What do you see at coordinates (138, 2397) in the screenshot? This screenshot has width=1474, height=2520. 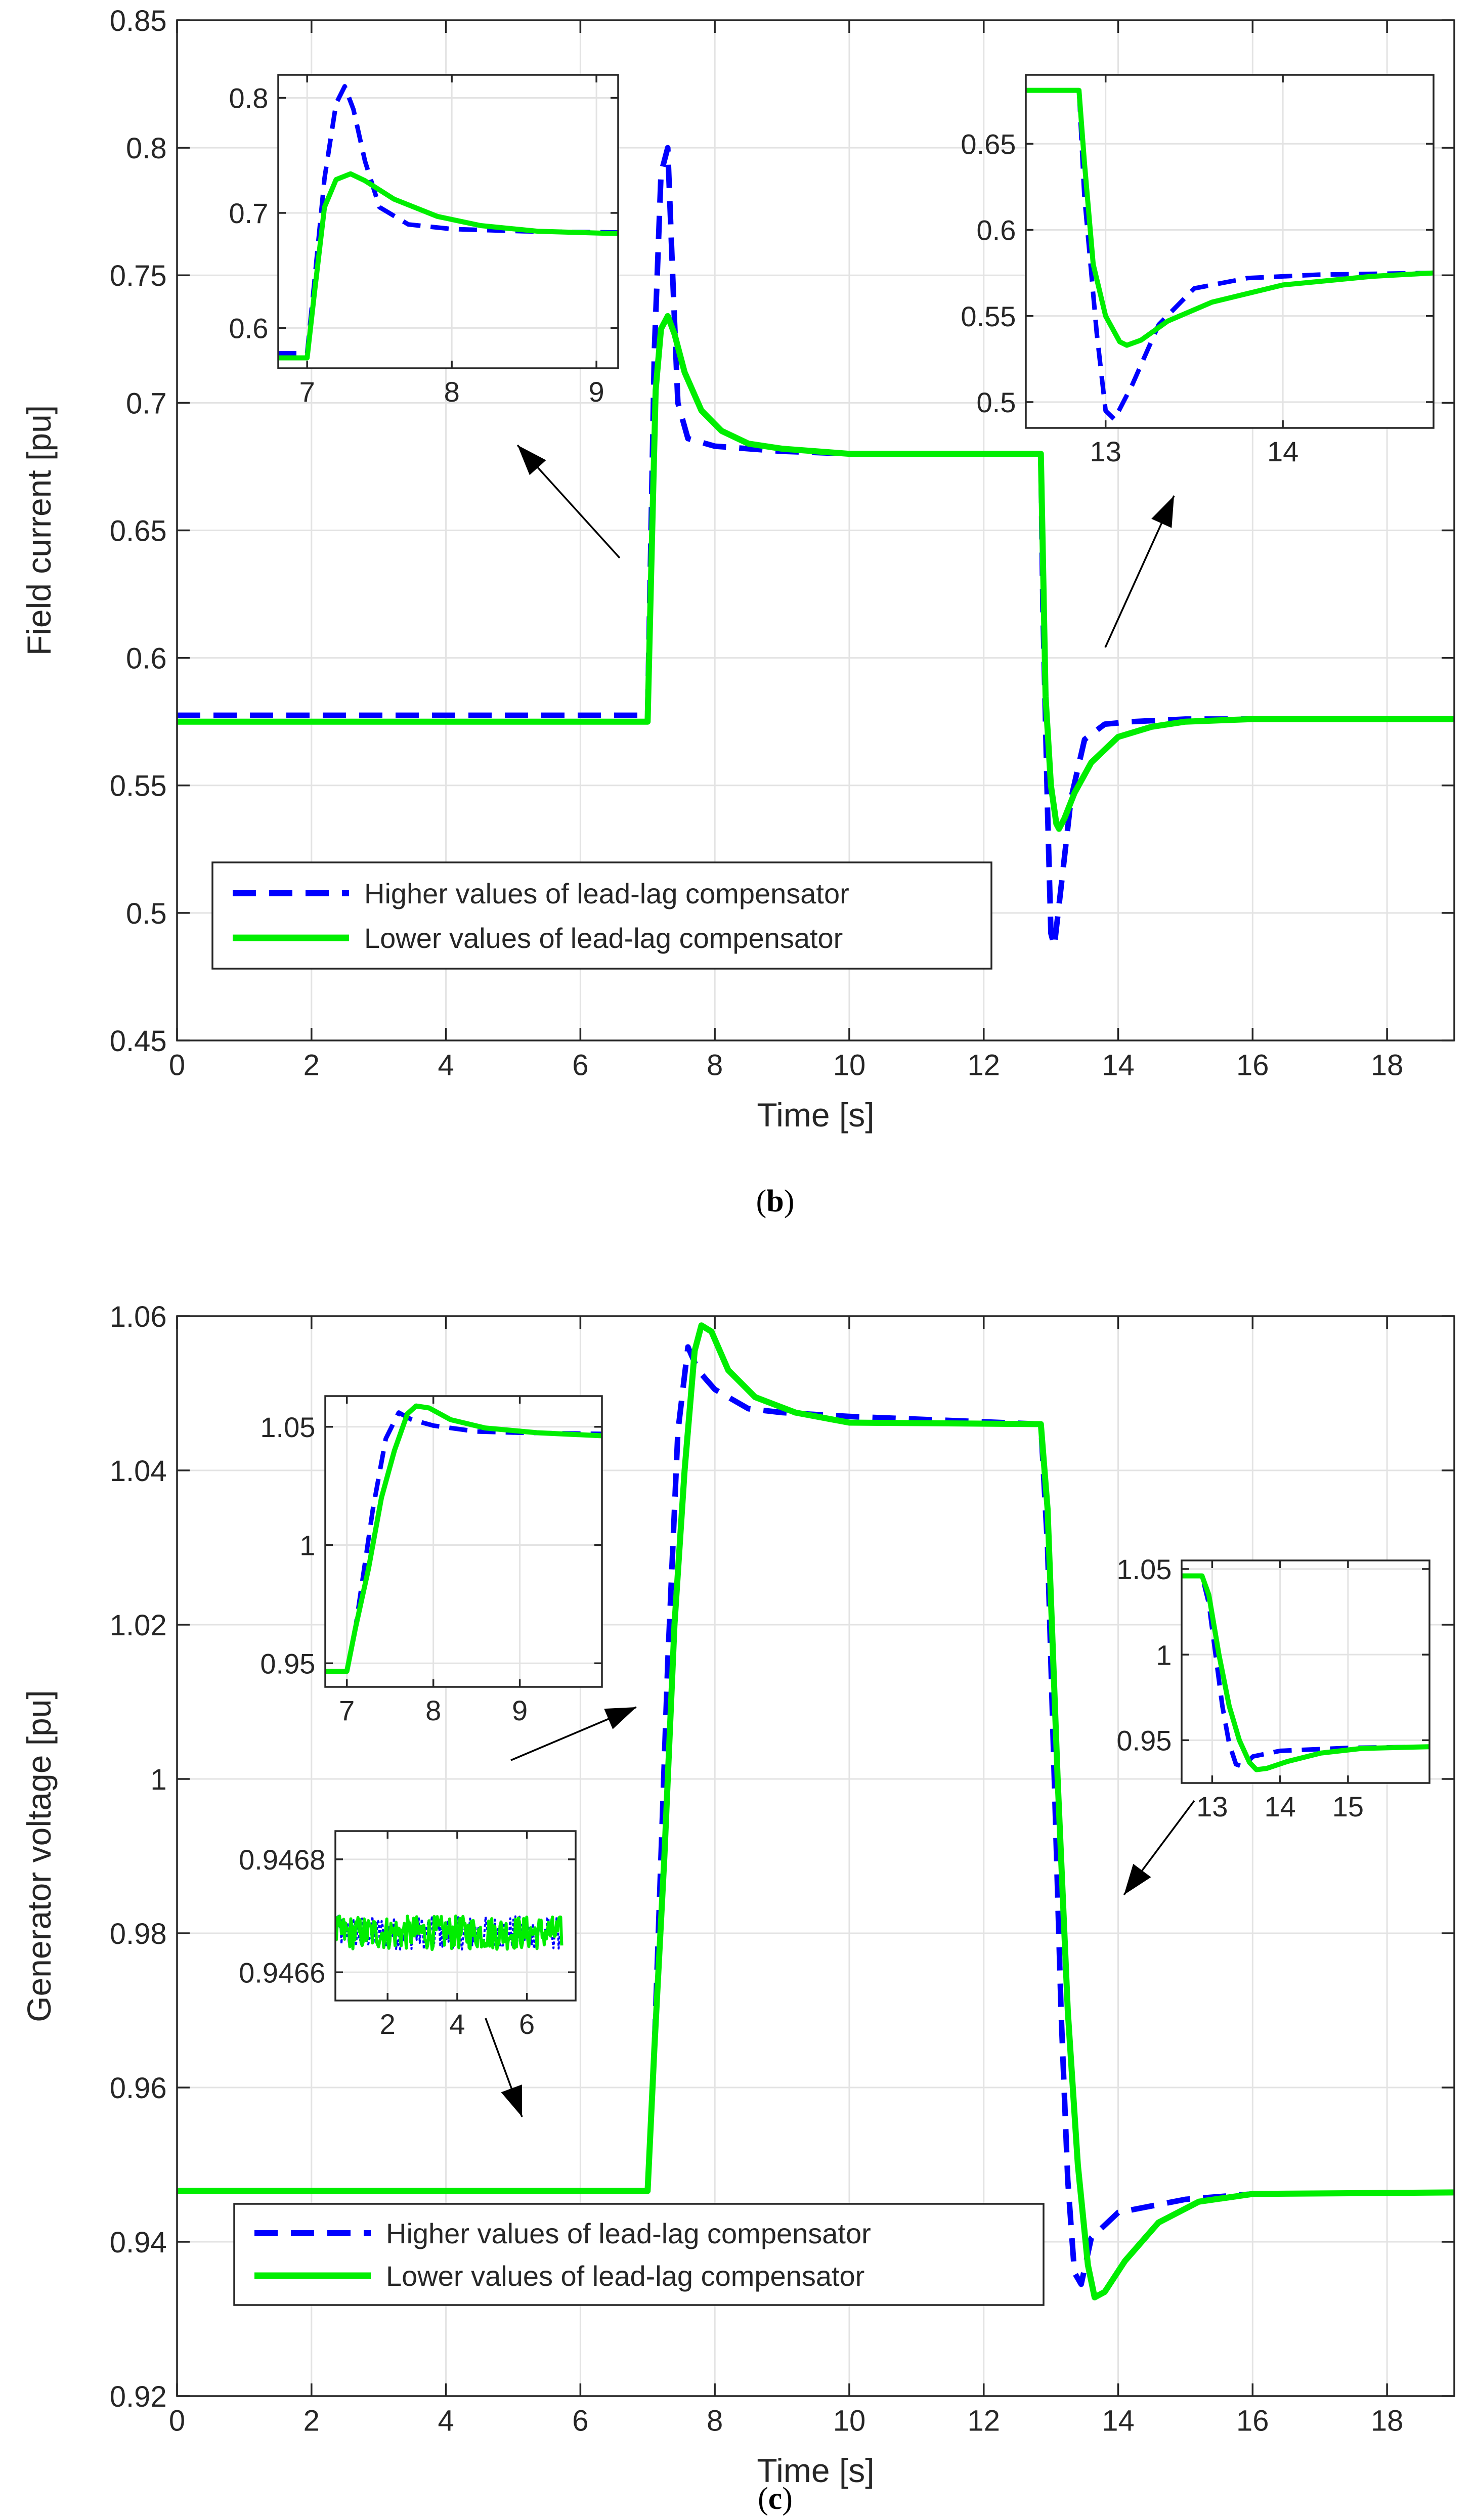 I see `y-tick-label: 0.92` at bounding box center [138, 2397].